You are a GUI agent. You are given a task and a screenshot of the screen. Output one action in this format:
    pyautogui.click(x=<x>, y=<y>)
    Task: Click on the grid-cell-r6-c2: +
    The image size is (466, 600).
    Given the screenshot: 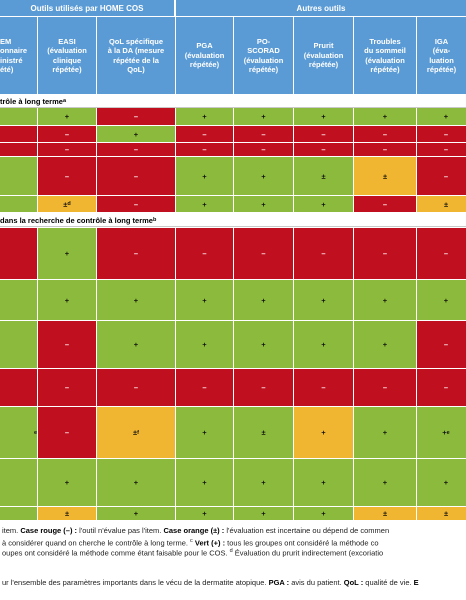 What is the action you would take?
    pyautogui.click(x=67, y=253)
    